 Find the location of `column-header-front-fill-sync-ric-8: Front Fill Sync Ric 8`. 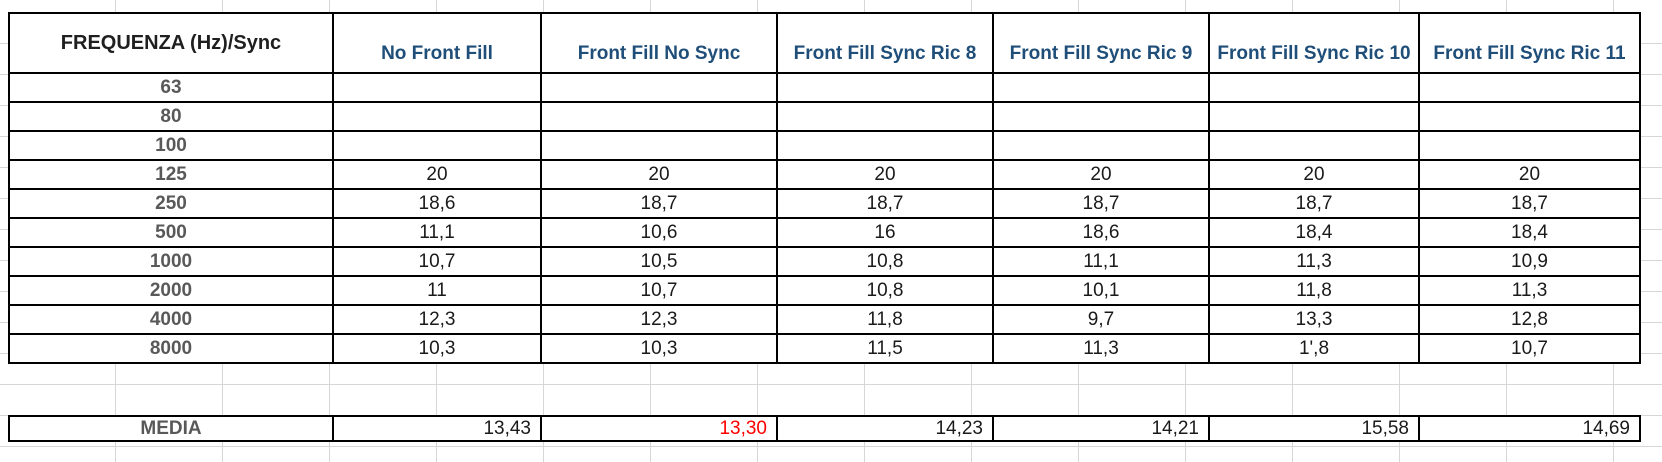

column-header-front-fill-sync-ric-8: Front Fill Sync Ric 8 is located at coordinates (885, 43).